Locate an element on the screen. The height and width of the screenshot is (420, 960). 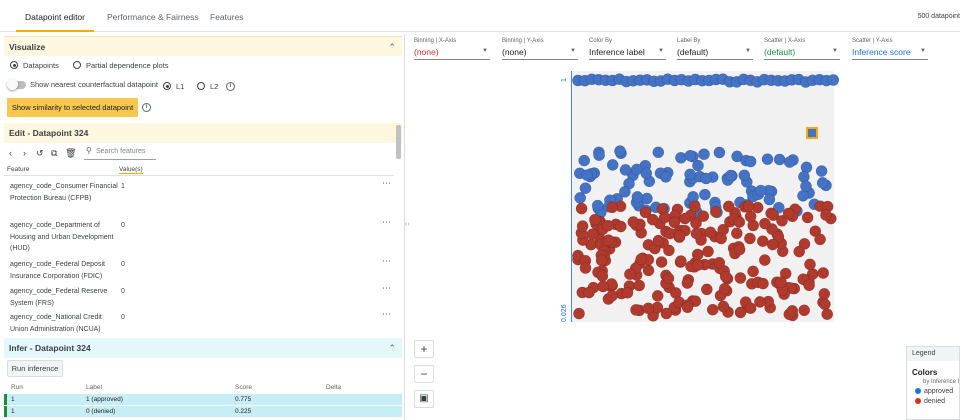
binning-y-select: Binning | Y-Axis (none) ▼ is located at coordinates (540, 48).